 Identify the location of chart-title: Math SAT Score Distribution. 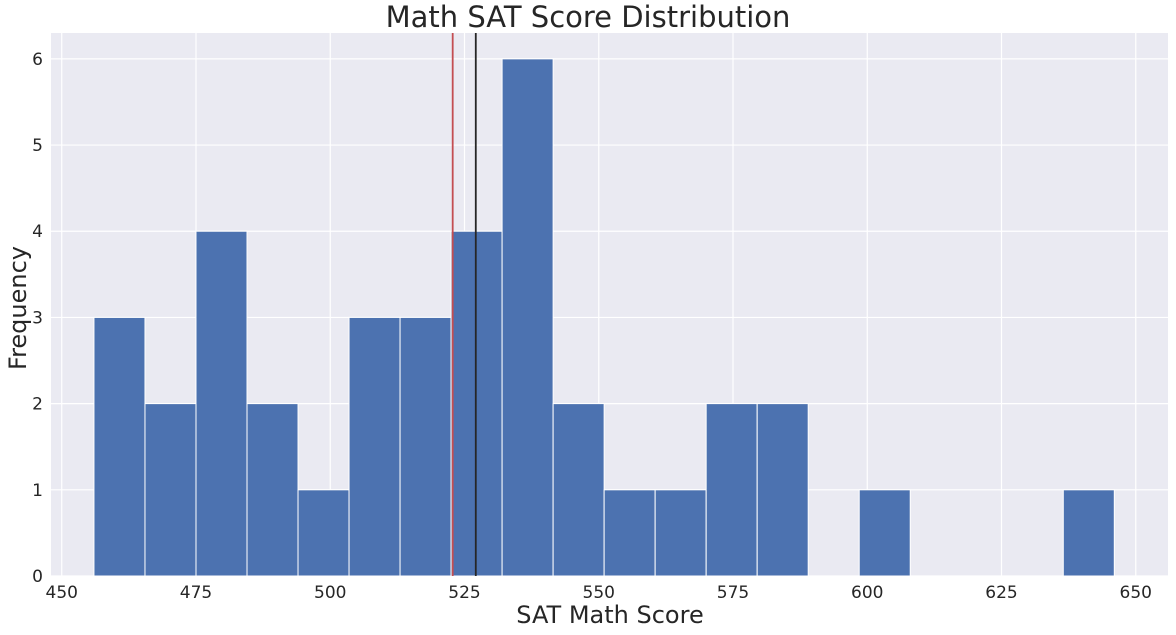
(588, 17).